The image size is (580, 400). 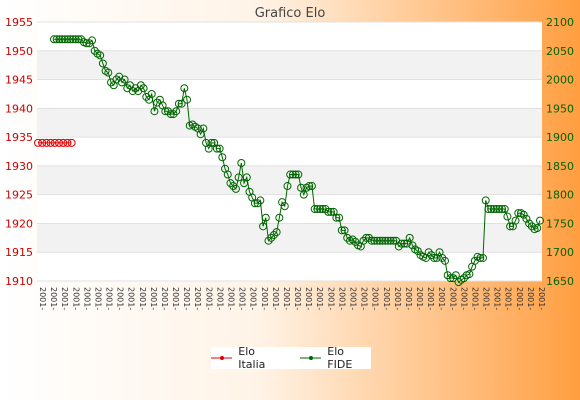 What do you see at coordinates (19, 108) in the screenshot?
I see `y-left-tick-label: 1940` at bounding box center [19, 108].